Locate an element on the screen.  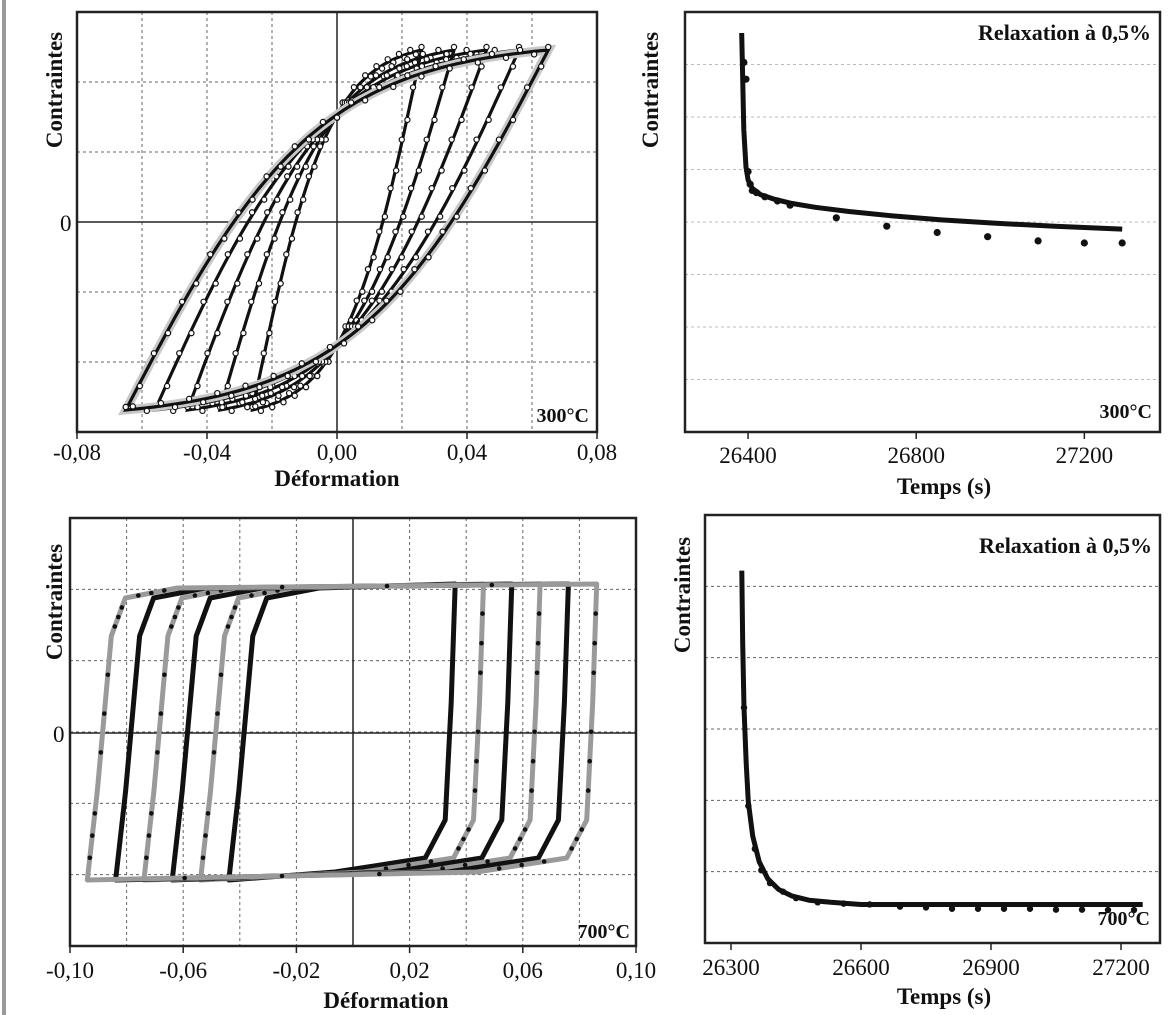
relaxation-700-plot is located at coordinates (941, 742).